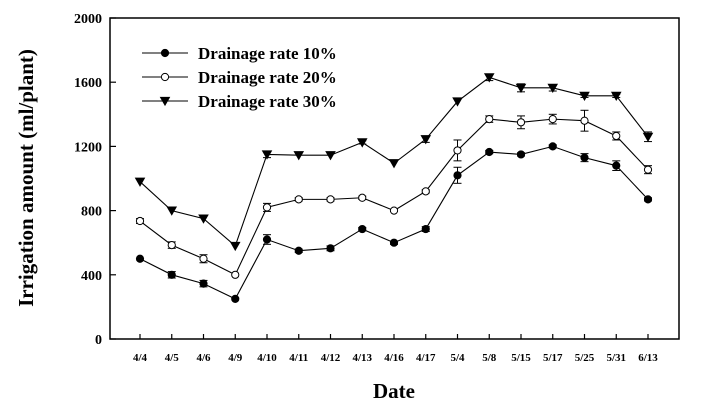 The width and height of the screenshot is (702, 411). Describe the element at coordinates (521, 358) in the screenshot. I see `x-tick-label: 5/15` at that location.